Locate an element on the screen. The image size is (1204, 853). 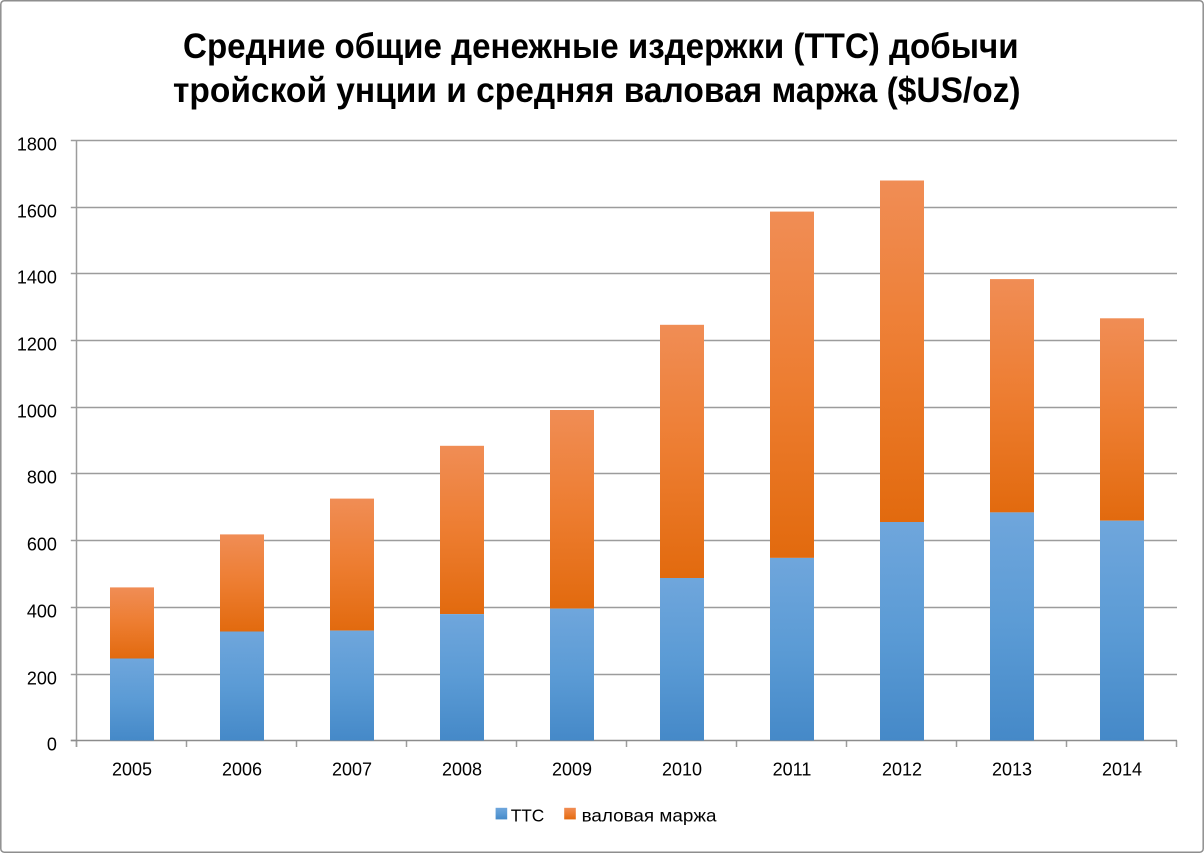
svg-text: 2007 is located at coordinates (352, 770).